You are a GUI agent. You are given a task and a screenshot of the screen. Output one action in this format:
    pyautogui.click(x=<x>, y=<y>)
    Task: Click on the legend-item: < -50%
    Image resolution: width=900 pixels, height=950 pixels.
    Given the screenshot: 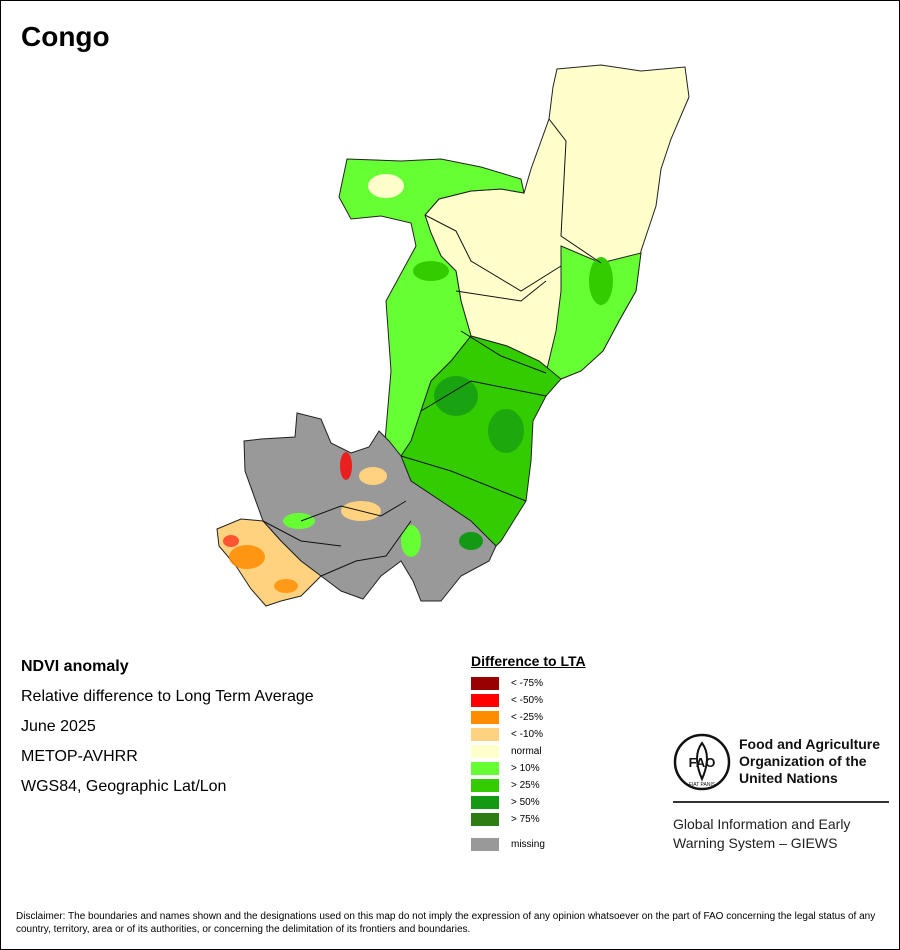 What is the action you would take?
    pyautogui.click(x=528, y=700)
    